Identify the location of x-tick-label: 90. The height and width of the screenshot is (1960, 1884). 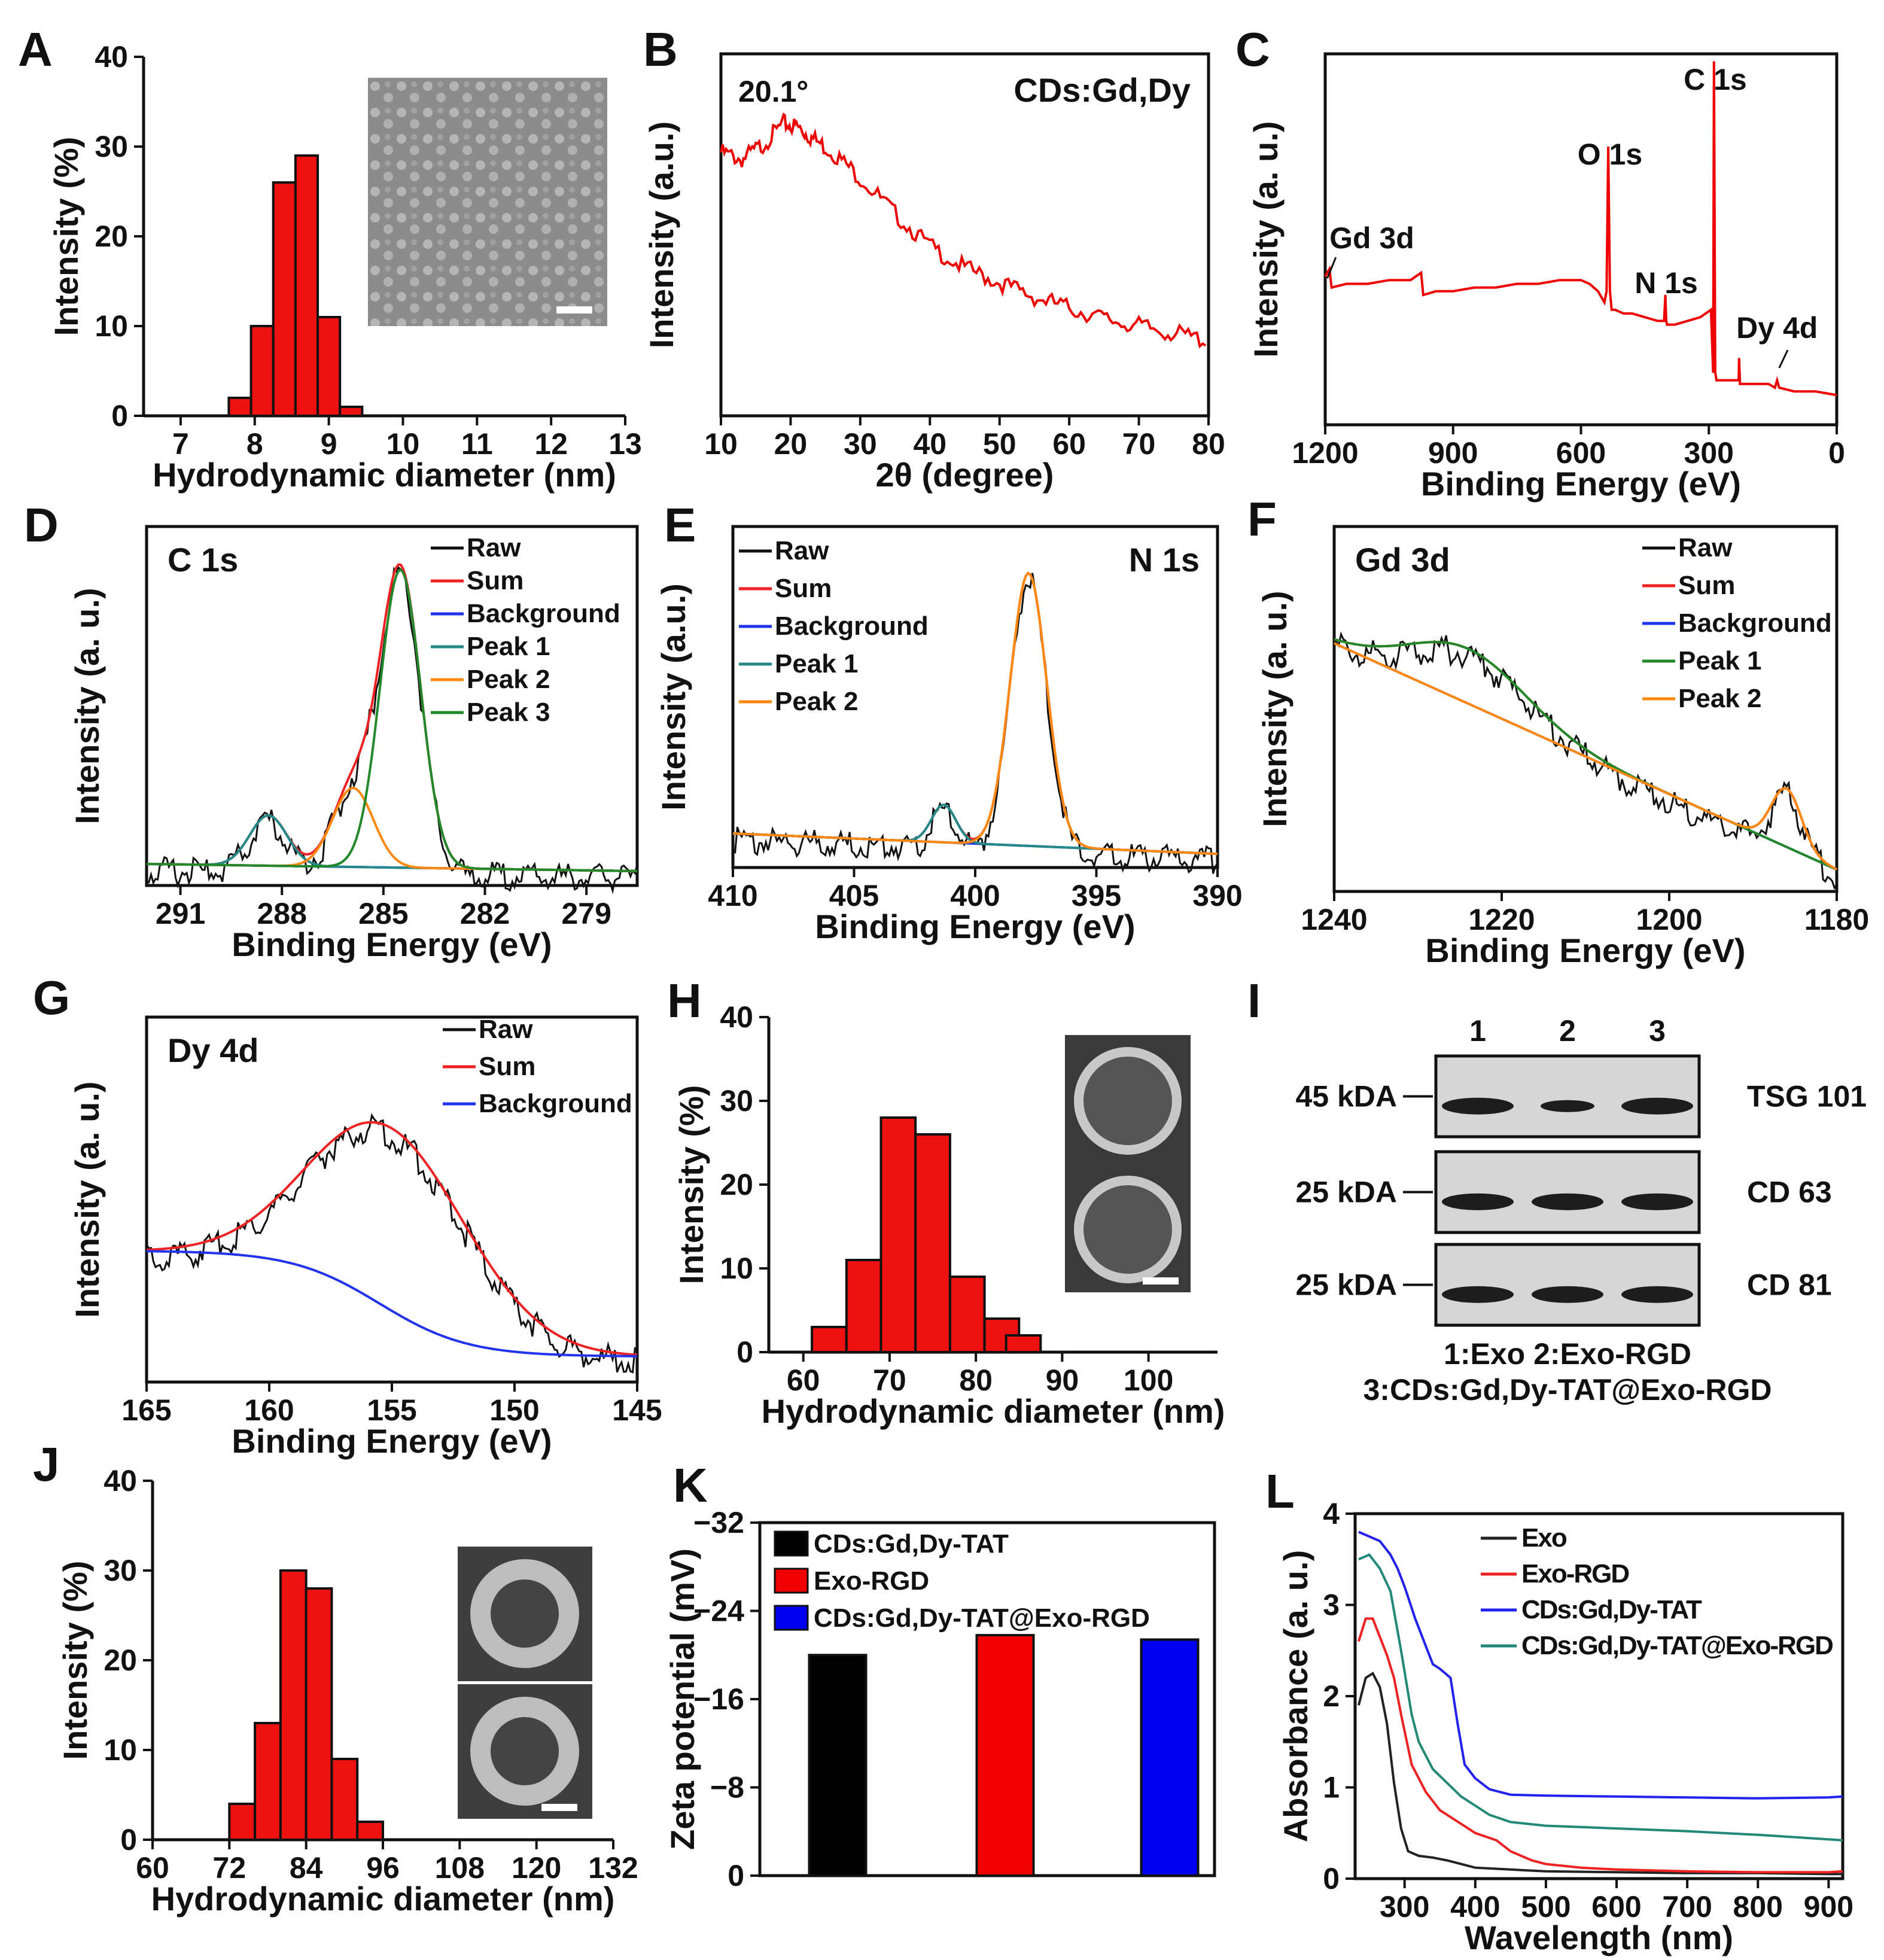
(1062, 1380).